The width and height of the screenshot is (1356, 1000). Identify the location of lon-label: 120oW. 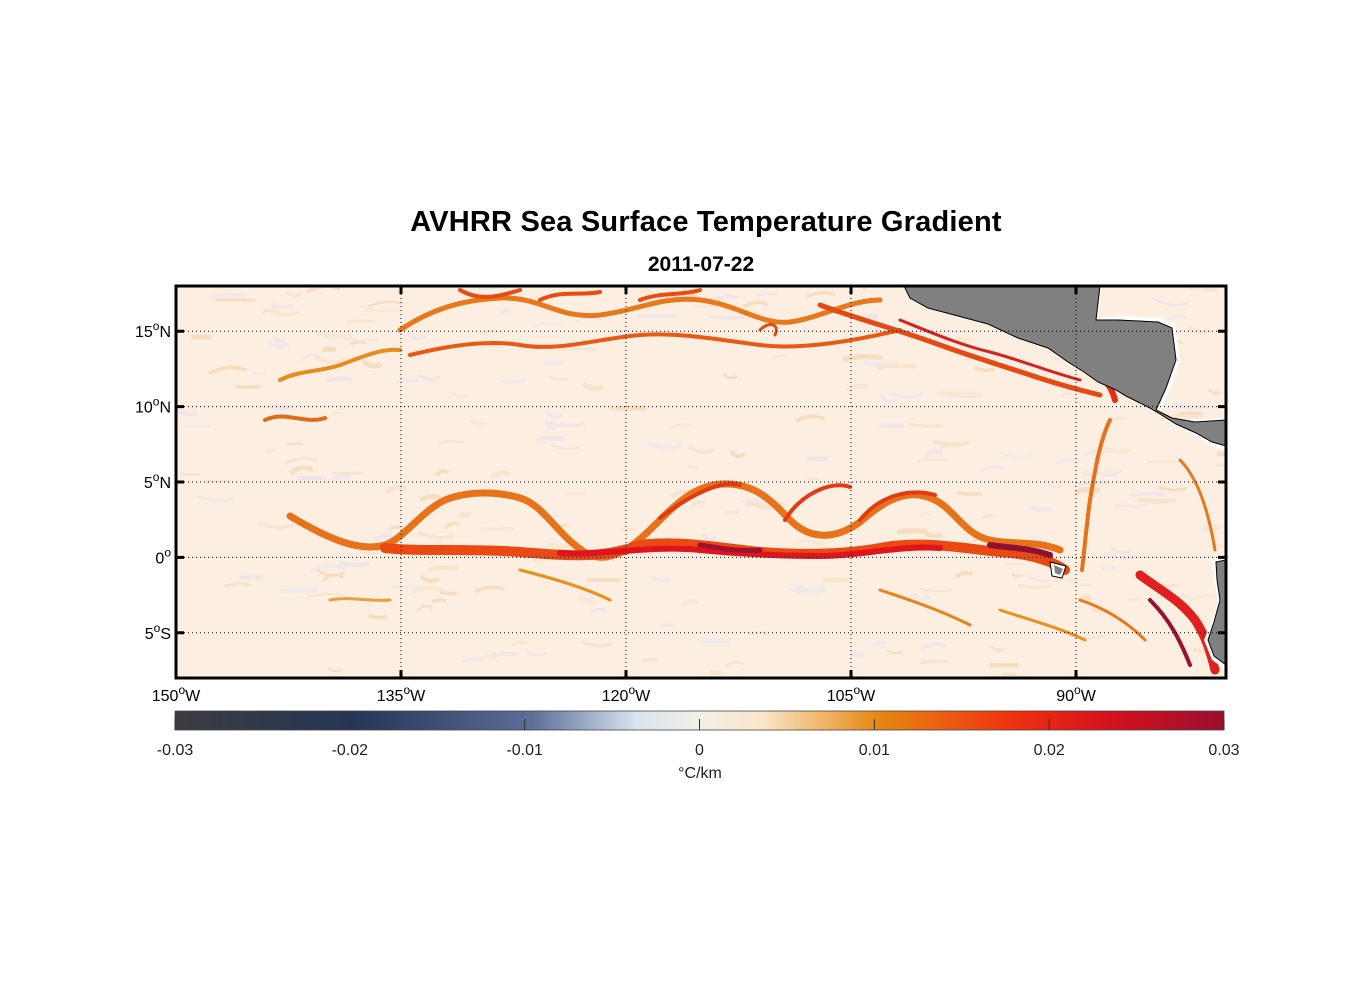
(626, 694).